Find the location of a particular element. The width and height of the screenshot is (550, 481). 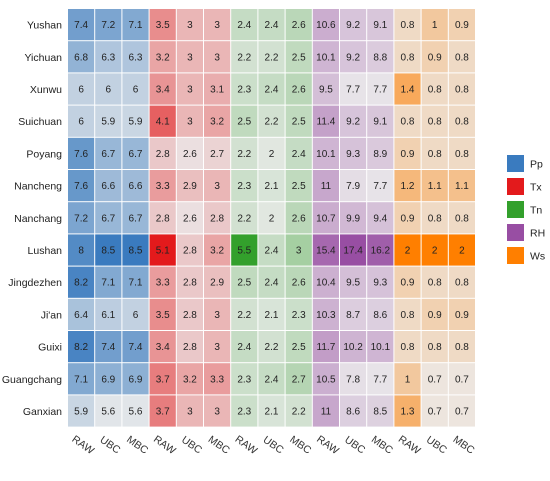

cell-value-label: 5.6 is located at coordinates (136, 412).